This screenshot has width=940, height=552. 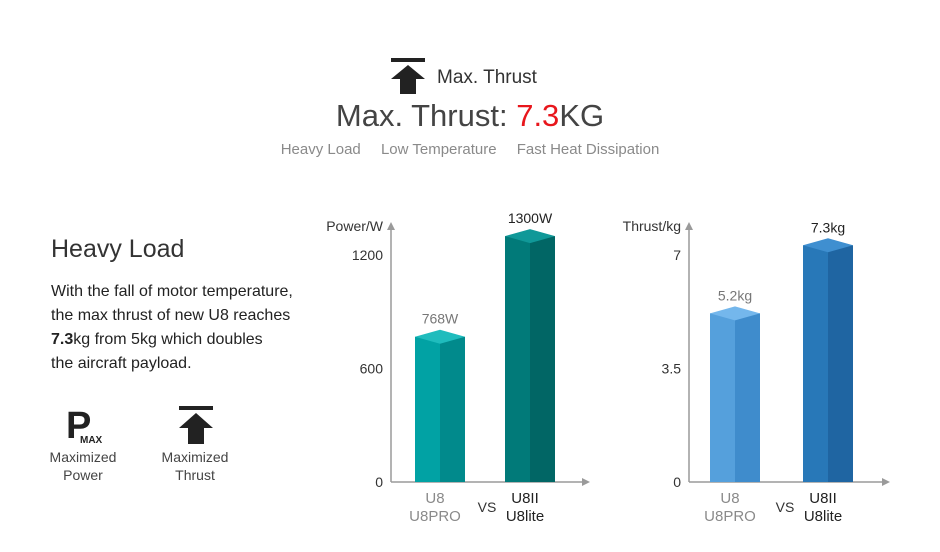 I want to click on p-max-icon: P MAX, so click(x=84, y=426).